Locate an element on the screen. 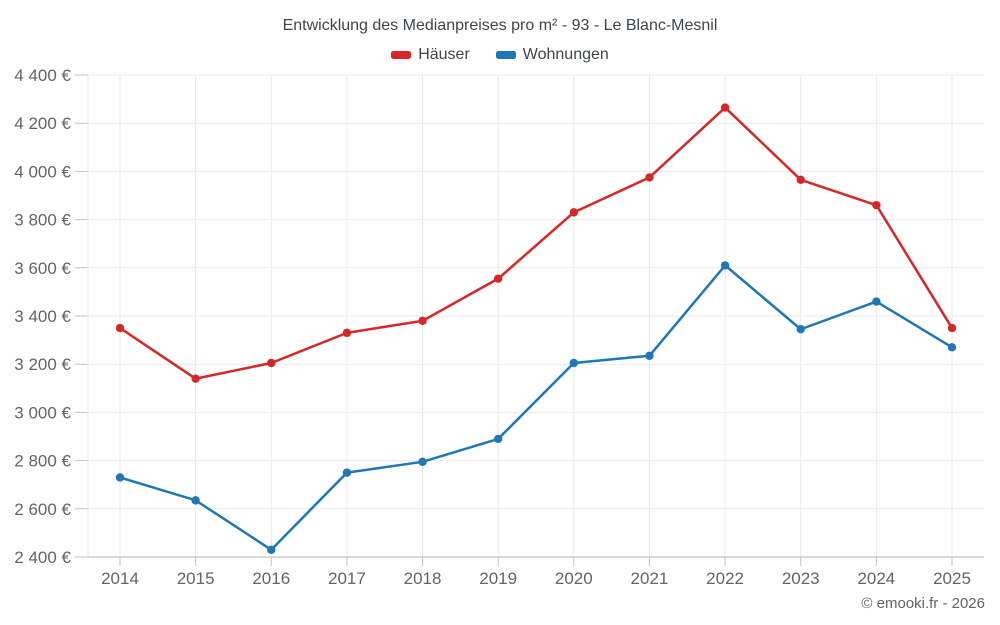 Image resolution: width=1000 pixels, height=625 pixels. point-wohnungen-2016 is located at coordinates (271, 549).